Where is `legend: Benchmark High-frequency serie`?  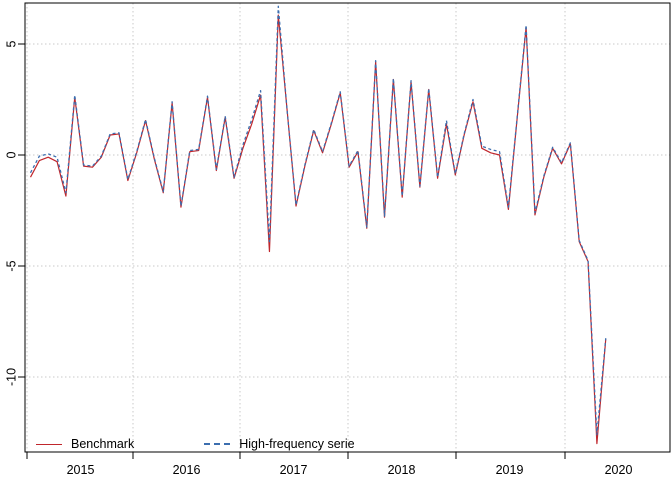 legend: Benchmark High-frequency serie is located at coordinates (195, 444).